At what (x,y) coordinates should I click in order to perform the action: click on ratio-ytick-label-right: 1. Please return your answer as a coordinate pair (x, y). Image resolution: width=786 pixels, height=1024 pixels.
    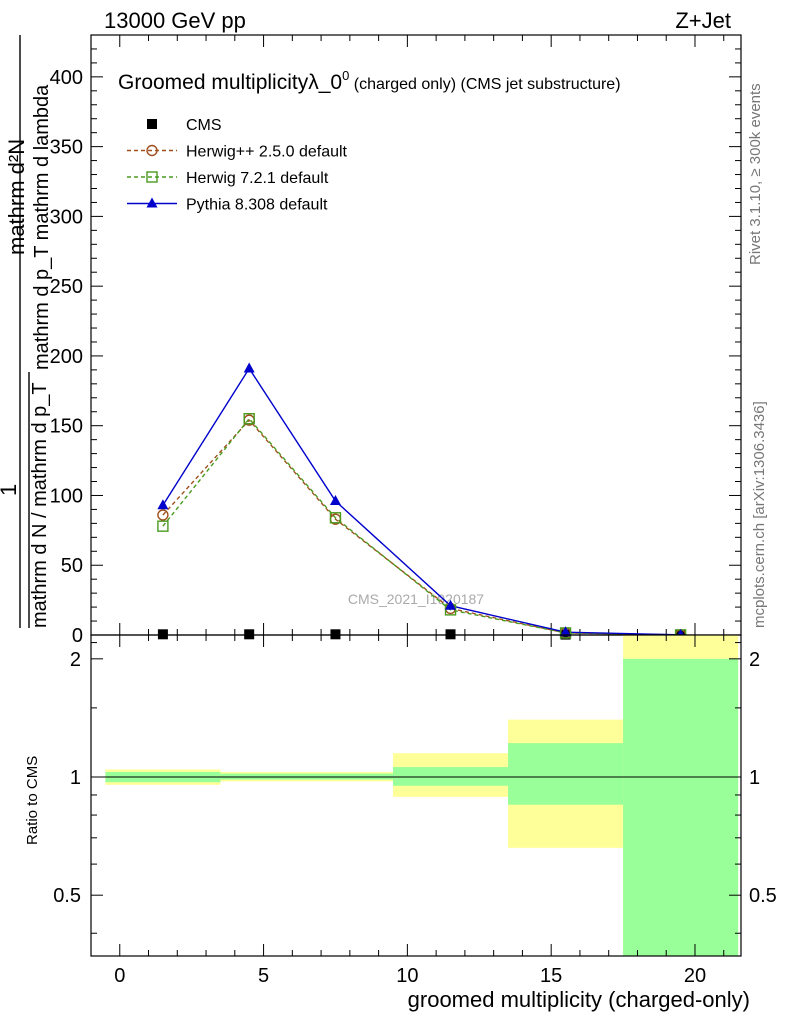
    Looking at the image, I should click on (754, 778).